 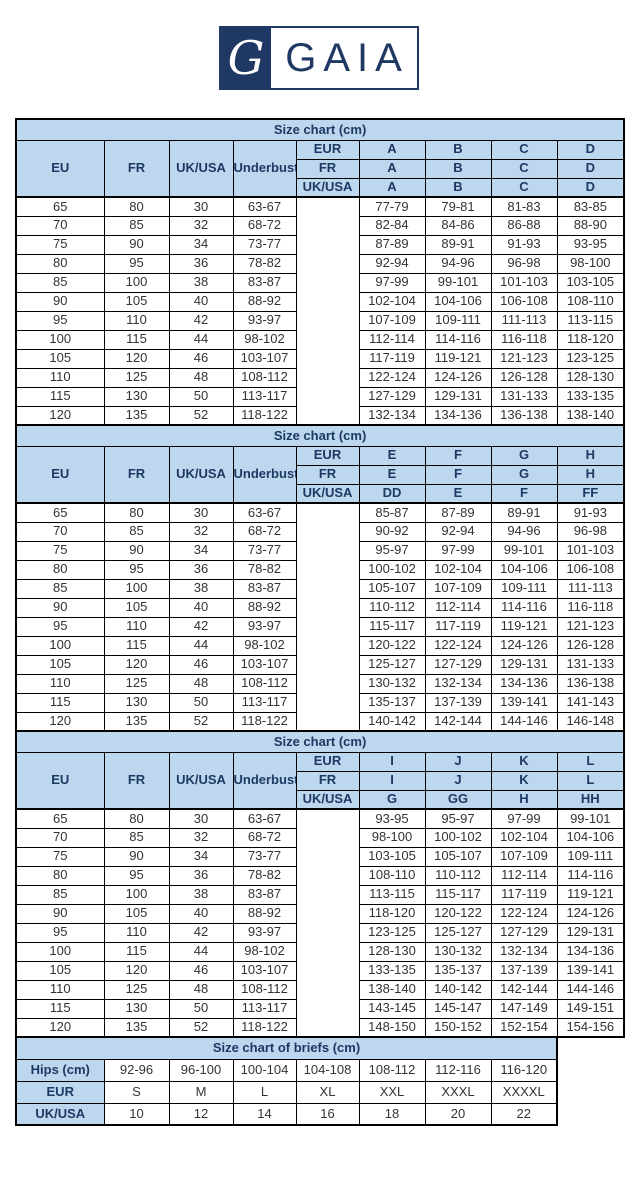 I want to click on bust-range-value: 146-148, so click(x=590, y=721).